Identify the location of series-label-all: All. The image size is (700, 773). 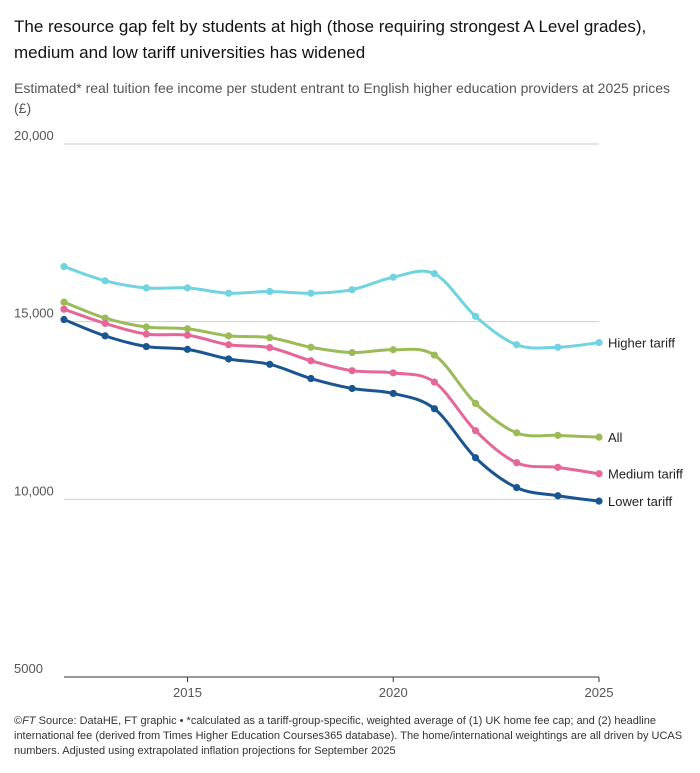
(615, 437).